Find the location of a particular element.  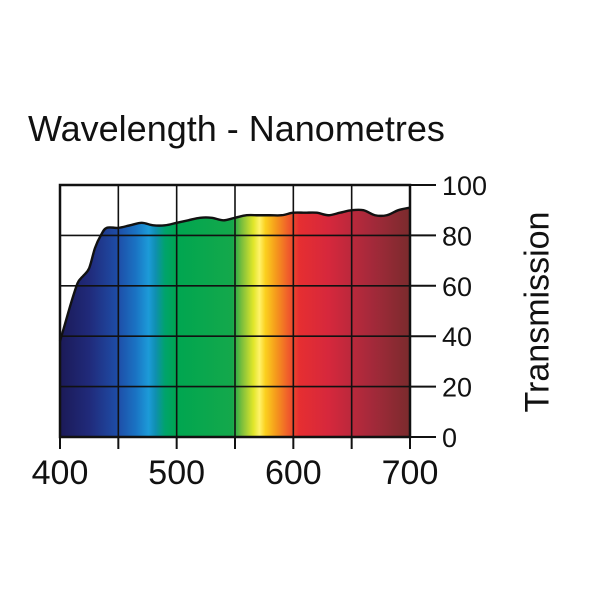

y-axis-label: Transmission is located at coordinates (537, 312).